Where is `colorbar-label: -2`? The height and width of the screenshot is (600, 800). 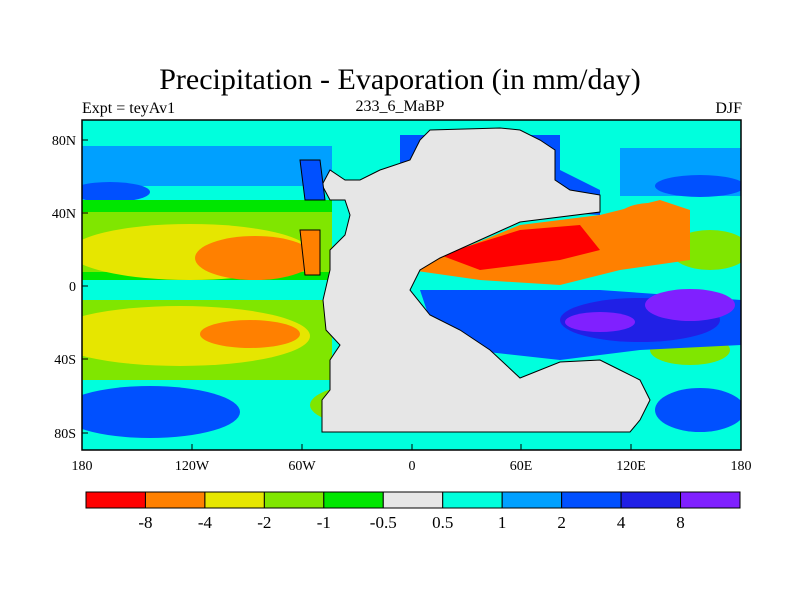
colorbar-label: -2 is located at coordinates (264, 522).